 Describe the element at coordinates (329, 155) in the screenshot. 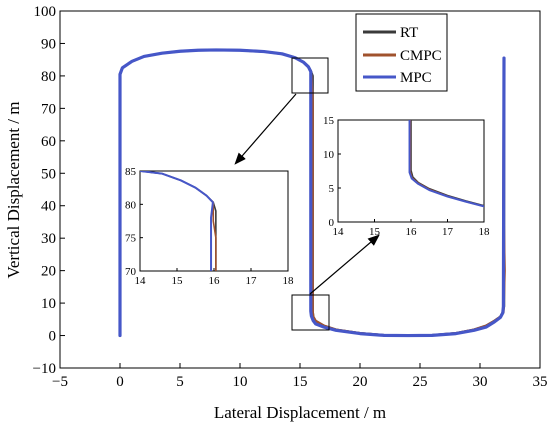

I see `inset-1-y-tick-label: 10` at that location.